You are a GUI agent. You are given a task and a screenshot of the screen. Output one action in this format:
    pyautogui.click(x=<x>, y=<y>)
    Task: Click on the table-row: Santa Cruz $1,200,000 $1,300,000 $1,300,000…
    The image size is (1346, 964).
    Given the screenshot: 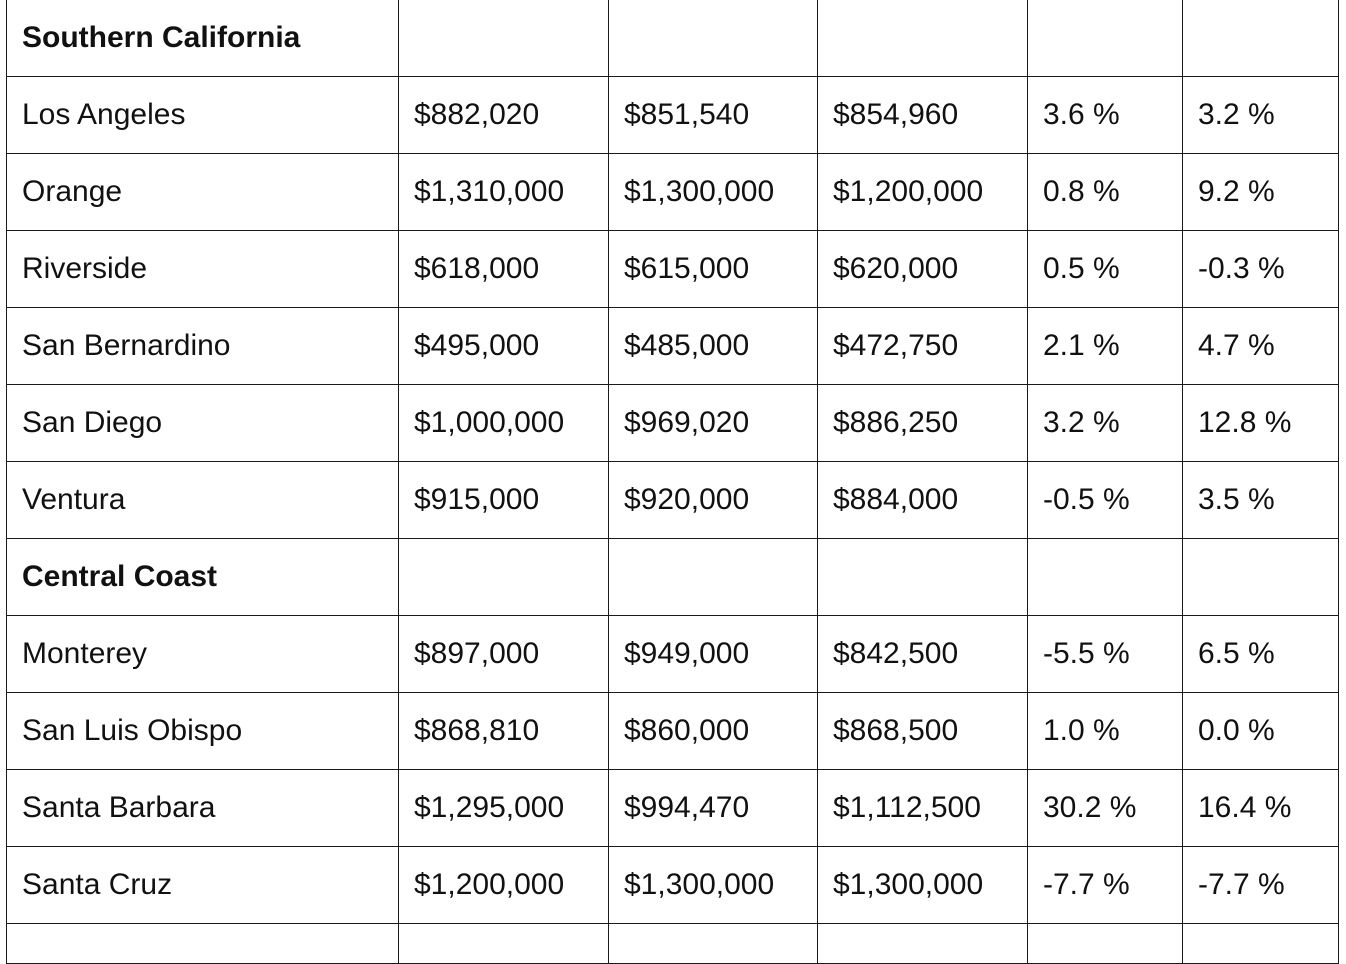 What is the action you would take?
    pyautogui.click(x=672, y=885)
    